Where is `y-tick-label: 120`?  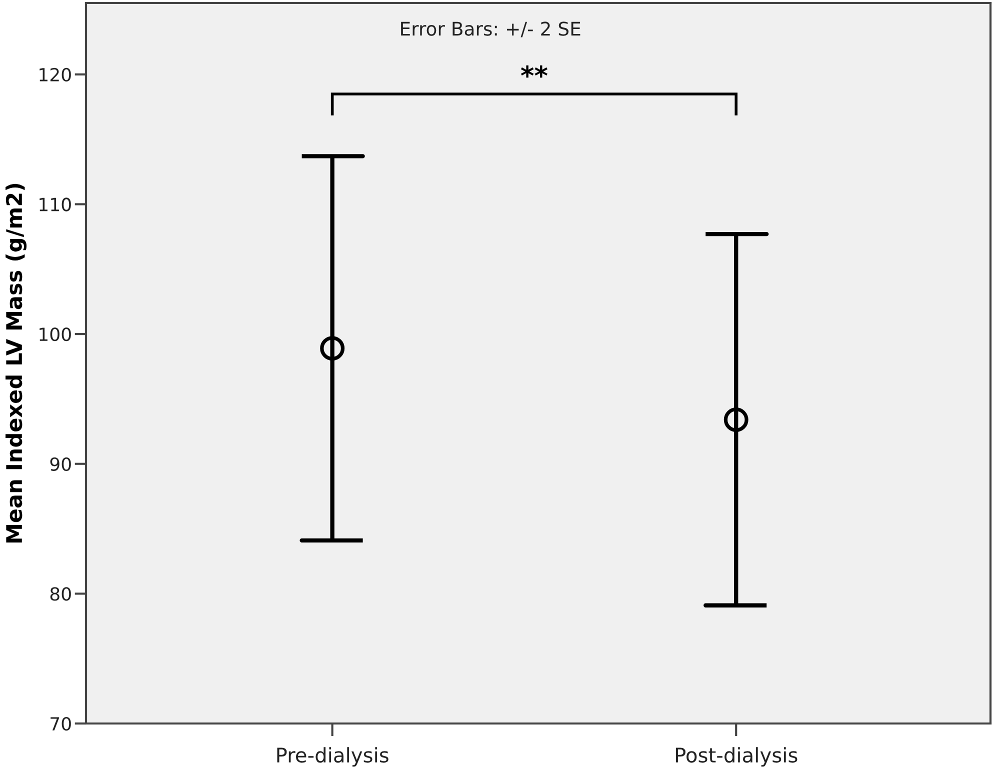 y-tick-label: 120 is located at coordinates (55, 75).